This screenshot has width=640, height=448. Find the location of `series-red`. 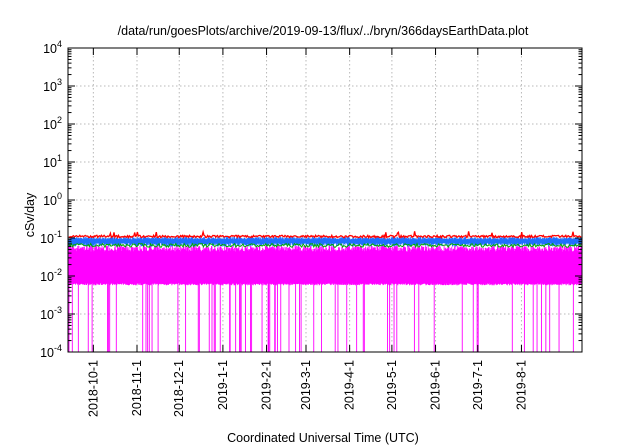

series-red is located at coordinates (325, 234).